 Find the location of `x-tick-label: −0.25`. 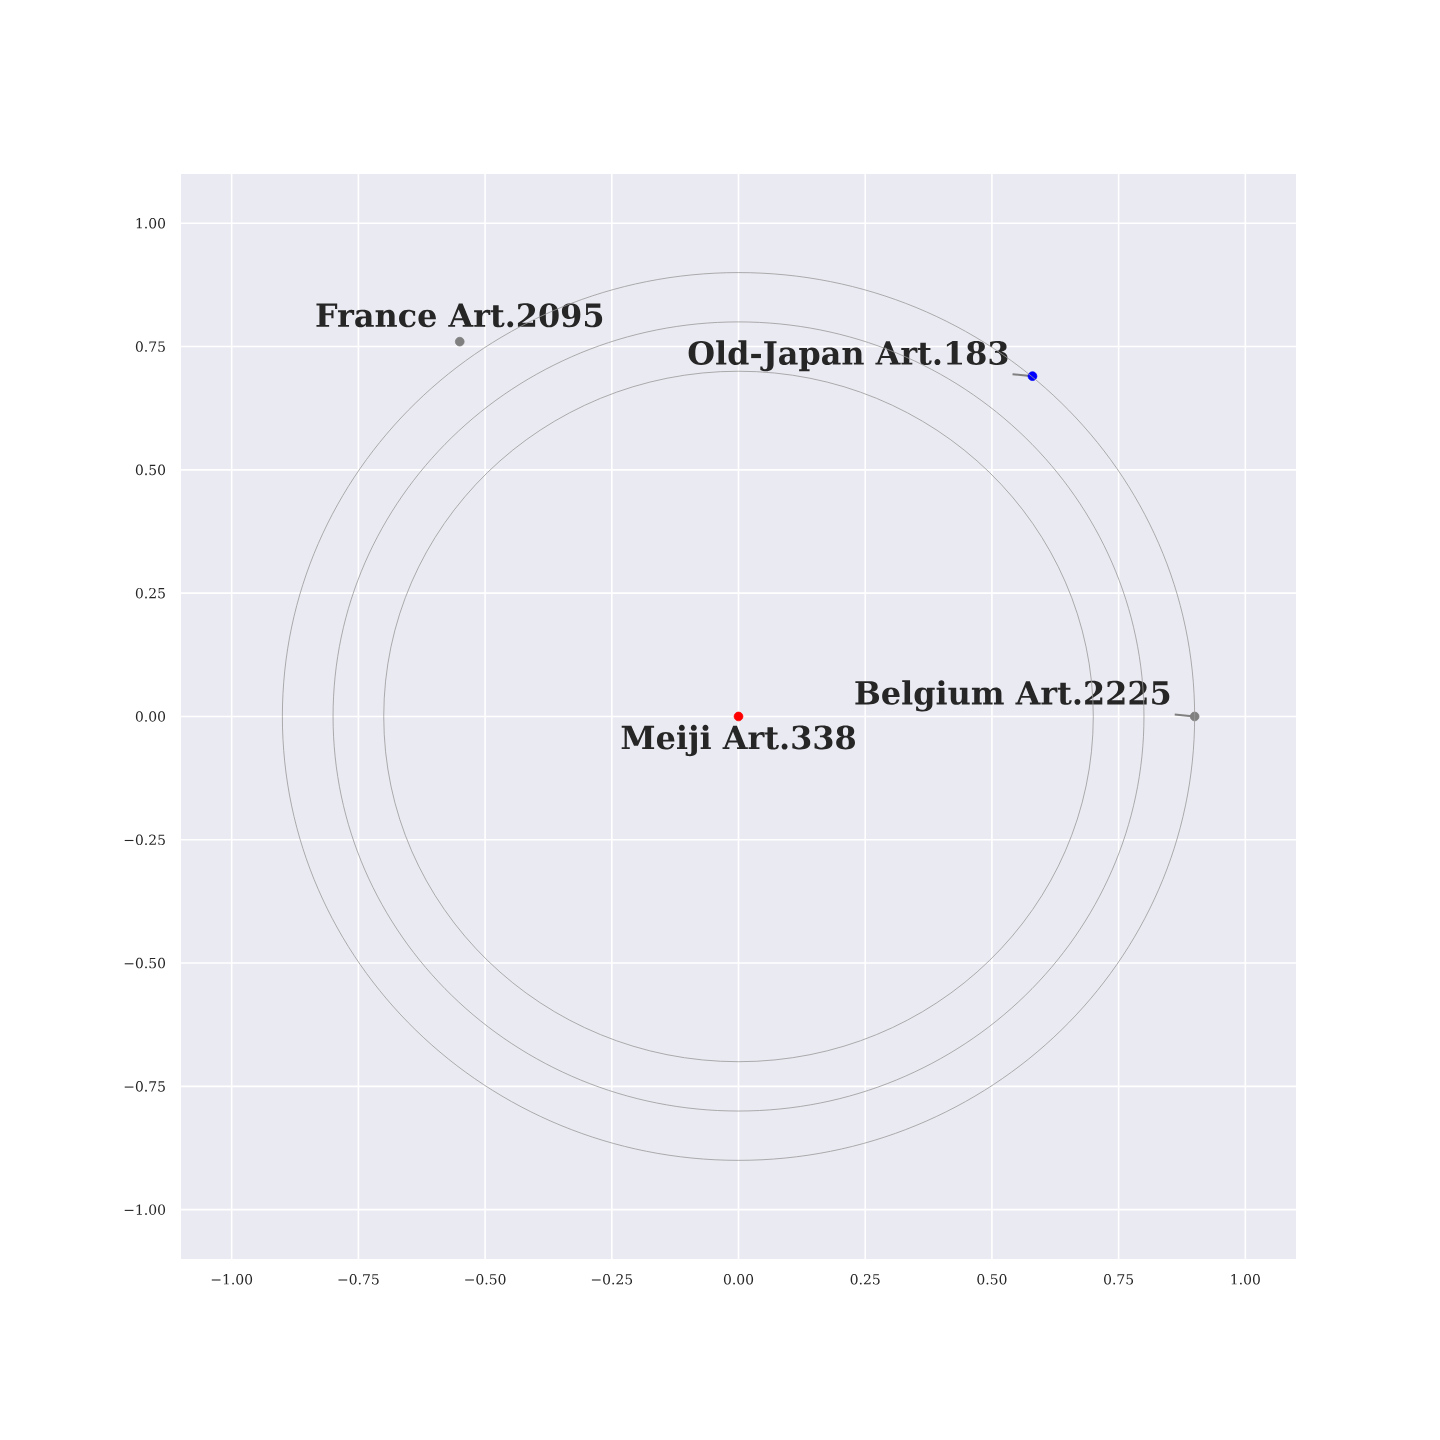

x-tick-label: −0.25 is located at coordinates (612, 1279).